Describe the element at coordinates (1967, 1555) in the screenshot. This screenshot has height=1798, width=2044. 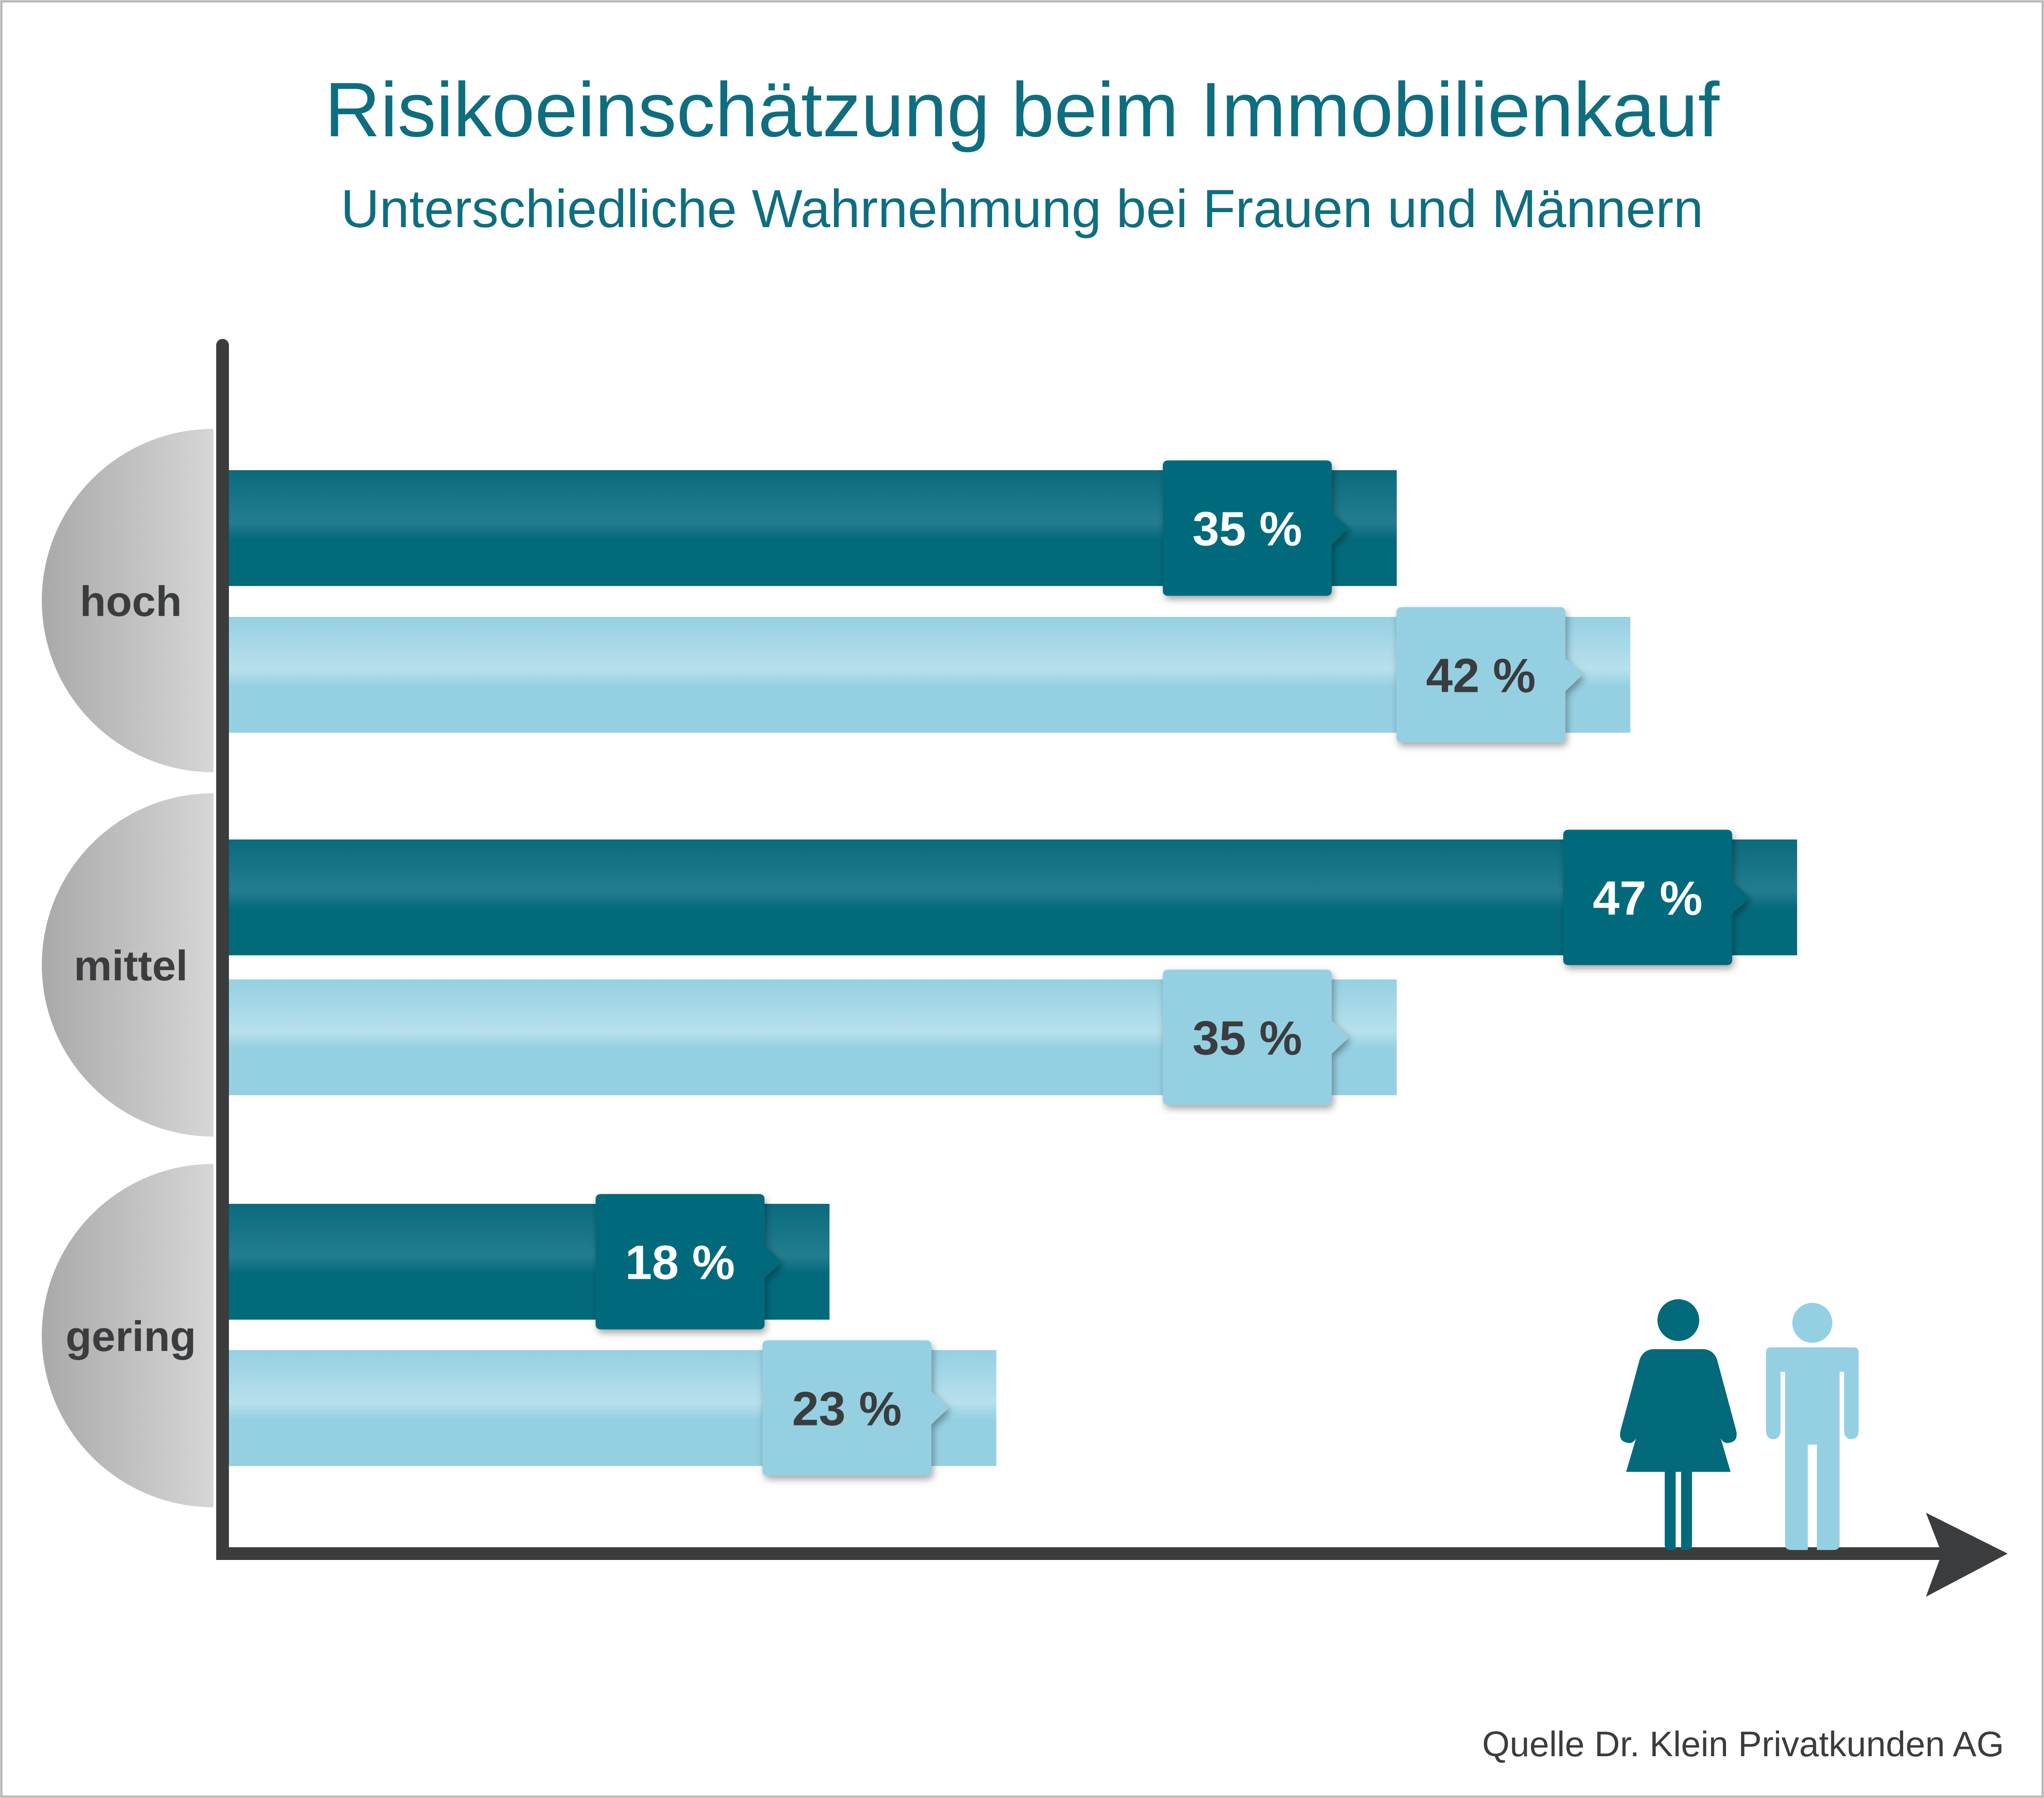
I see `x-axis-arrowhead` at that location.